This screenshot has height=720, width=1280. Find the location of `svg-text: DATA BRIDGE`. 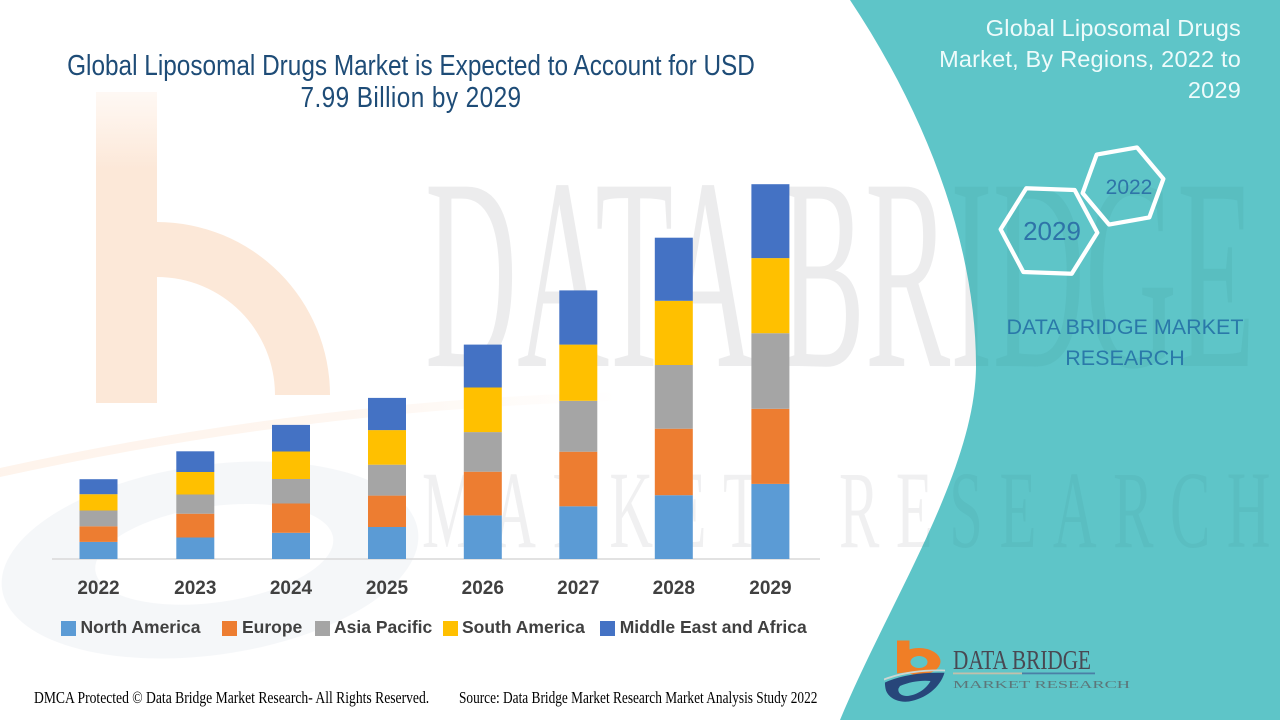

svg-text: DATA BRIDGE is located at coordinates (1022, 660).